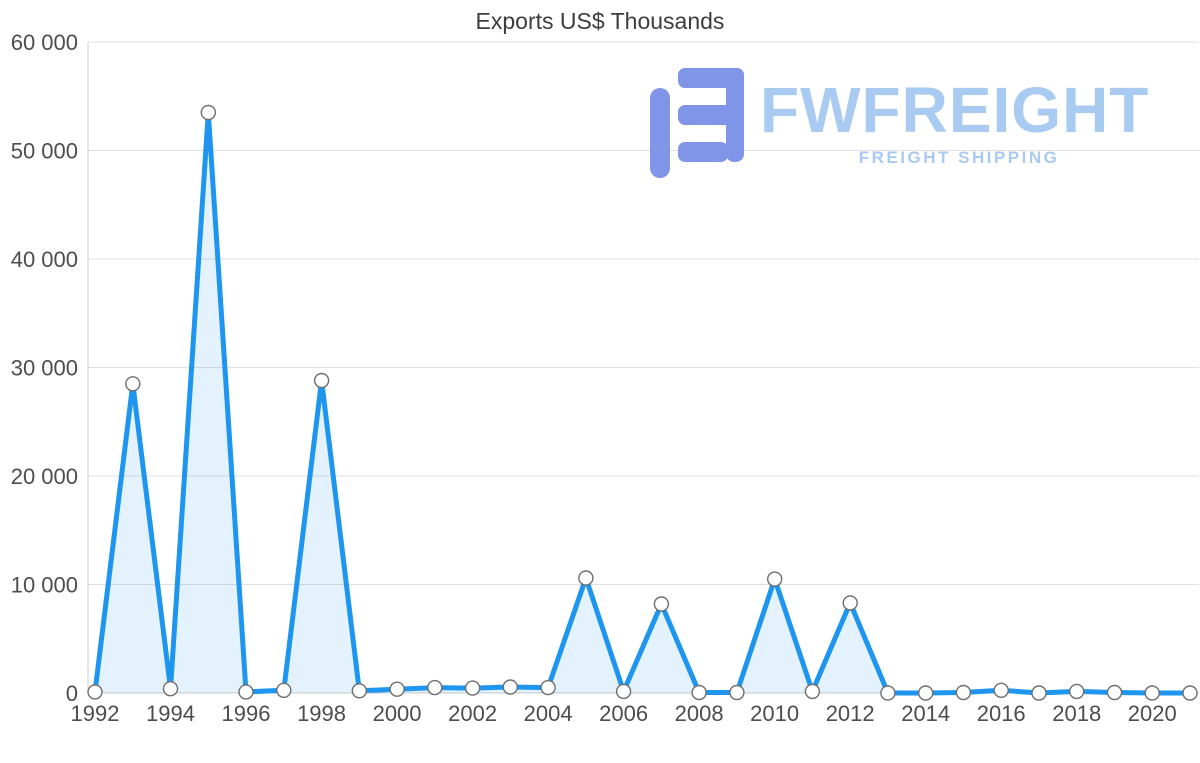 The height and width of the screenshot is (763, 1200). What do you see at coordinates (1152, 713) in the screenshot?
I see `x-tick-label: 2020` at bounding box center [1152, 713].